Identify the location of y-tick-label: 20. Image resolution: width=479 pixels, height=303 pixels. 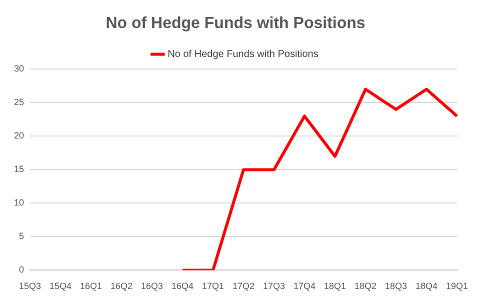
(19, 135).